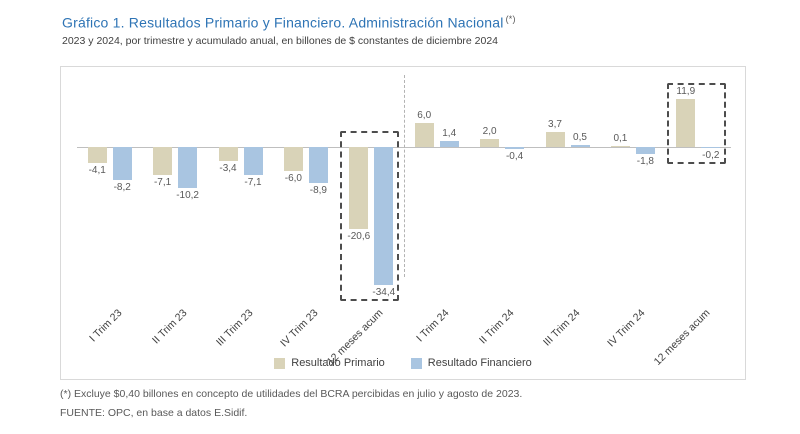 This screenshot has width=800, height=434. What do you see at coordinates (514, 156) in the screenshot?
I see `bar-value-label: -0,4` at bounding box center [514, 156].